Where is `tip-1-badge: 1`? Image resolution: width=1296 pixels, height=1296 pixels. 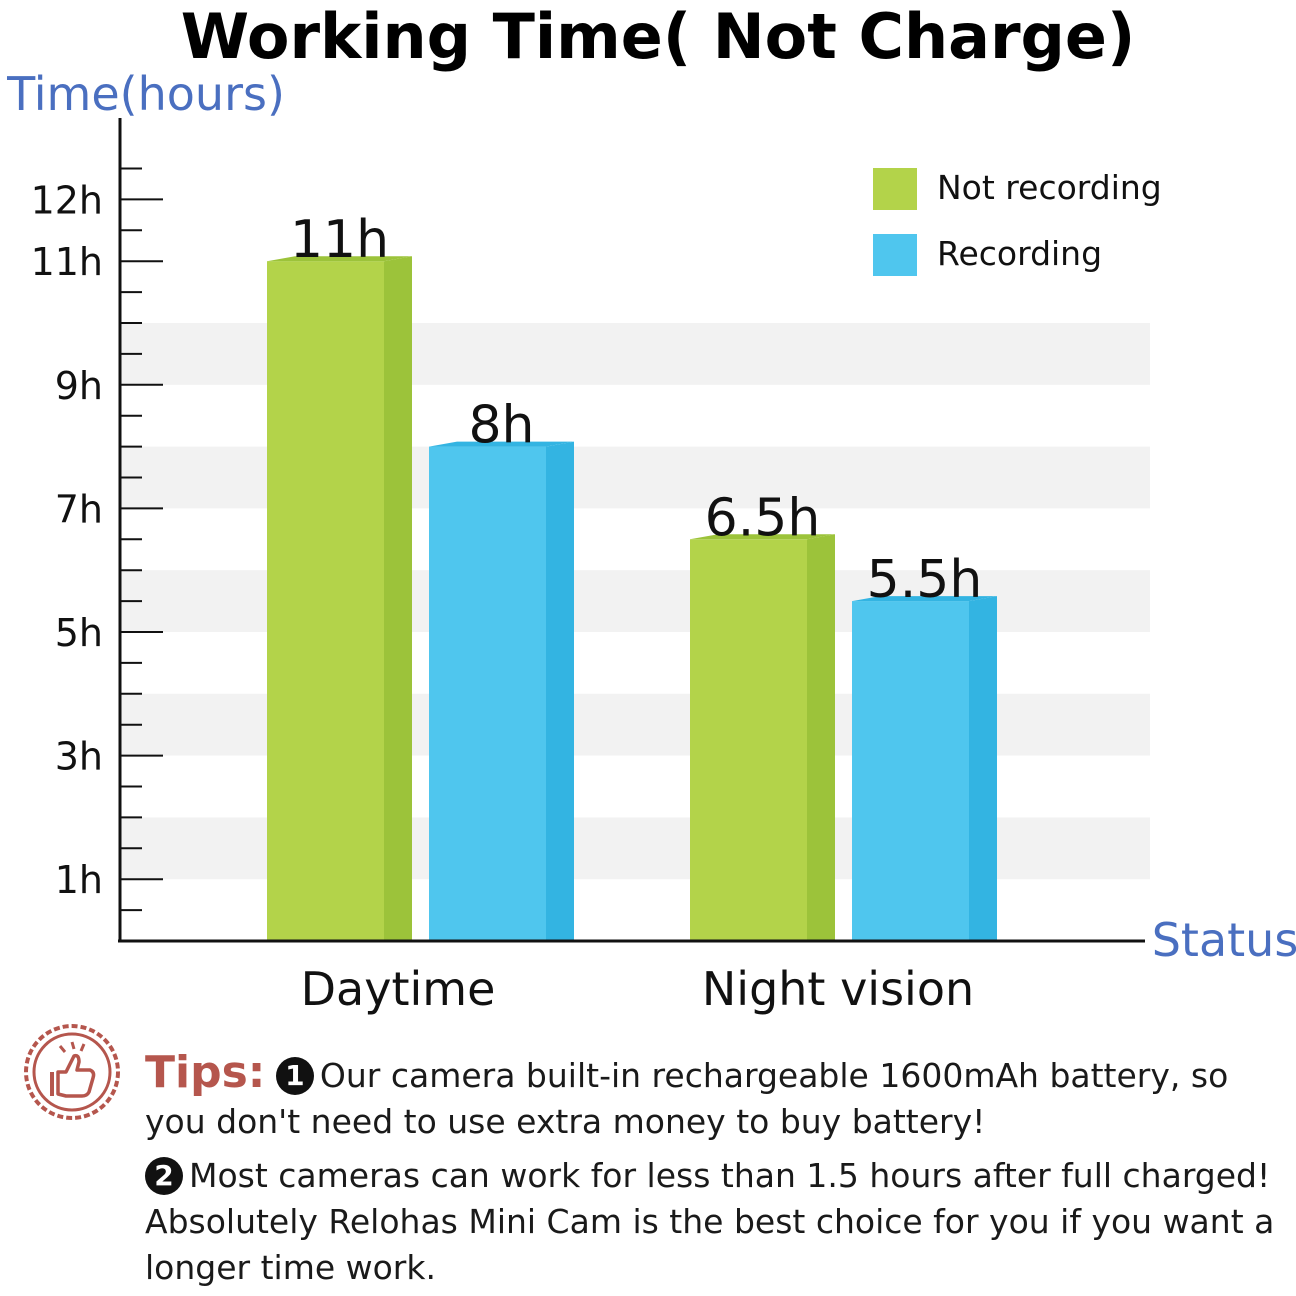 tip-1-badge: 1 is located at coordinates (294, 1076).